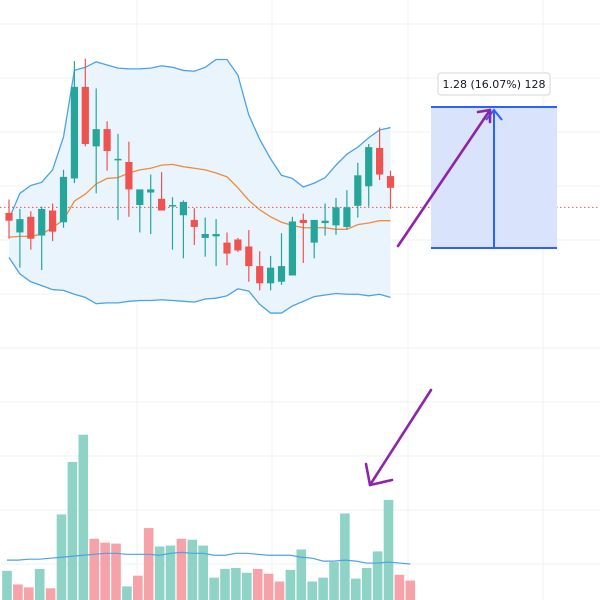  I want to click on measure-arrow-head-icon, so click(494, 114).